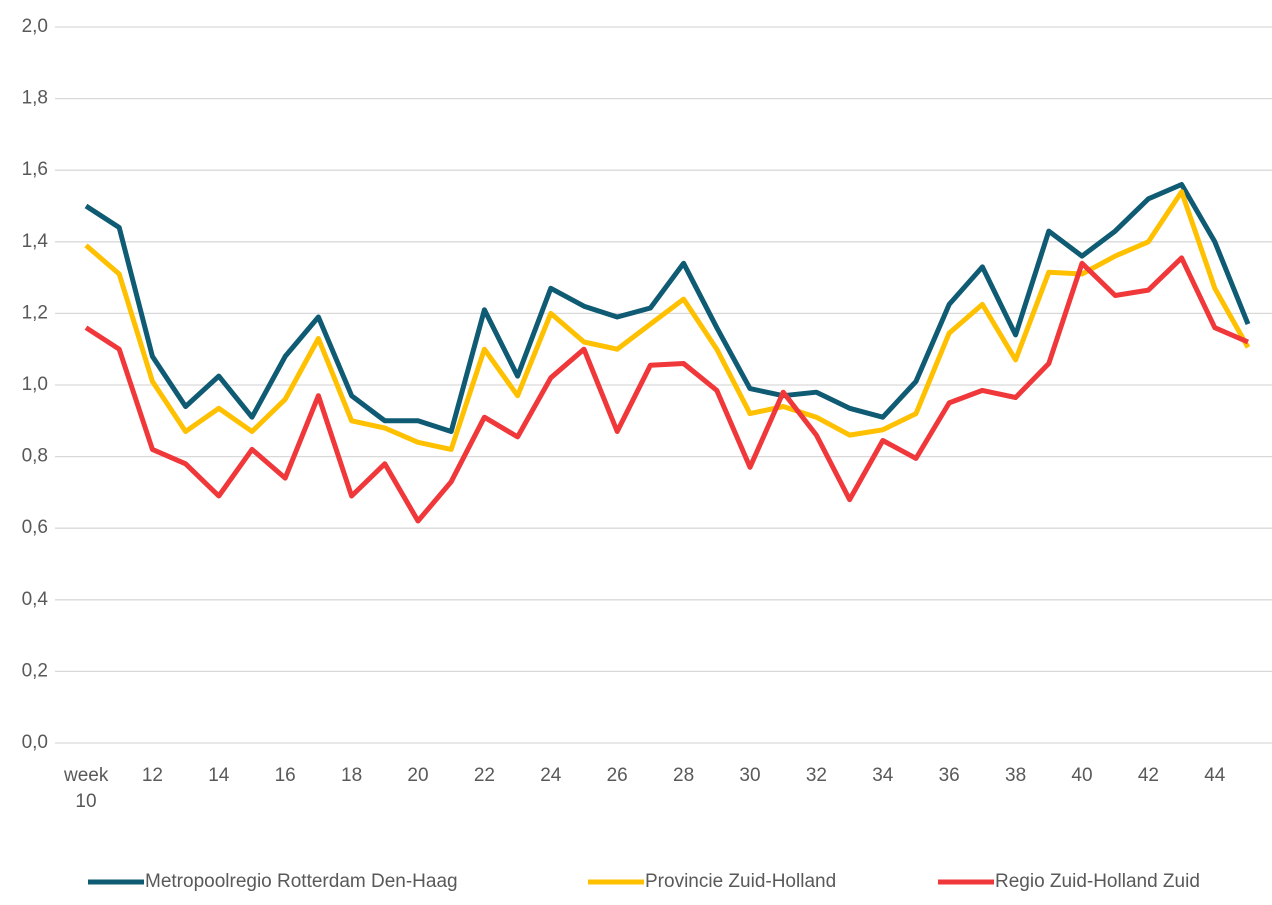 This screenshot has height=905, width=1272. Describe the element at coordinates (152, 775) in the screenshot. I see `x-tick-label: 12` at that location.